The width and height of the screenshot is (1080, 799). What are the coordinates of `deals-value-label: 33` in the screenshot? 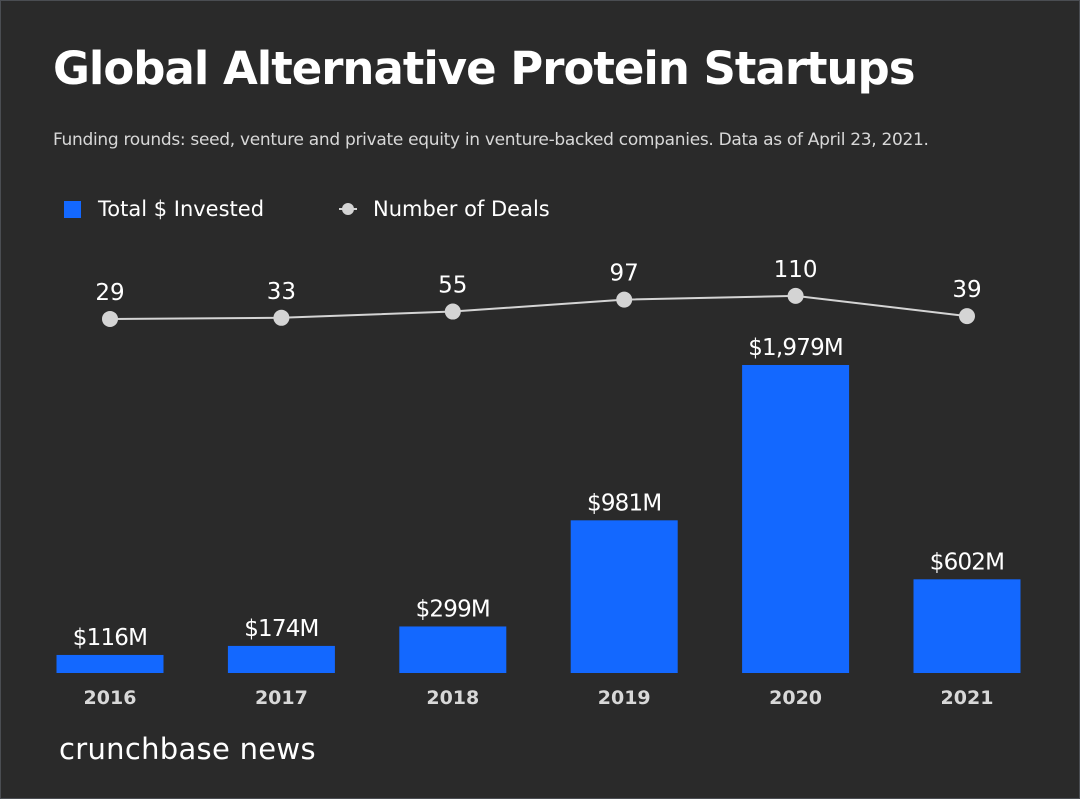 It's located at (281, 292).